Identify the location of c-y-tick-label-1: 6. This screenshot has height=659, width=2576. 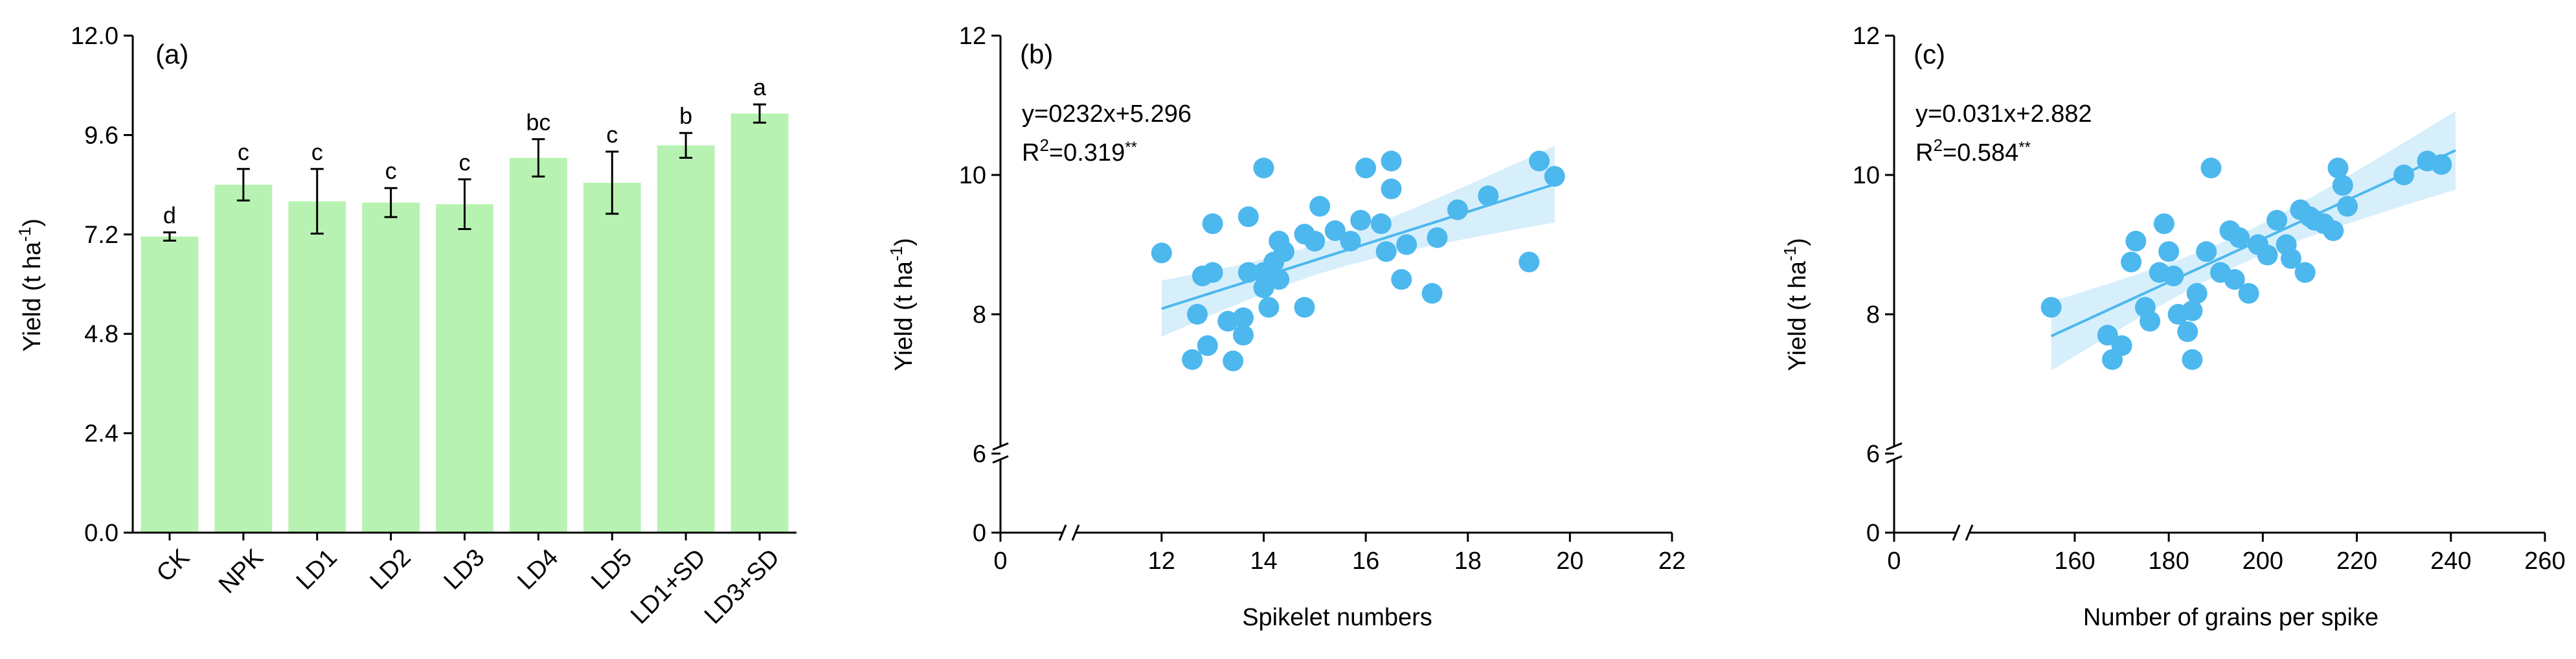
(1873, 454).